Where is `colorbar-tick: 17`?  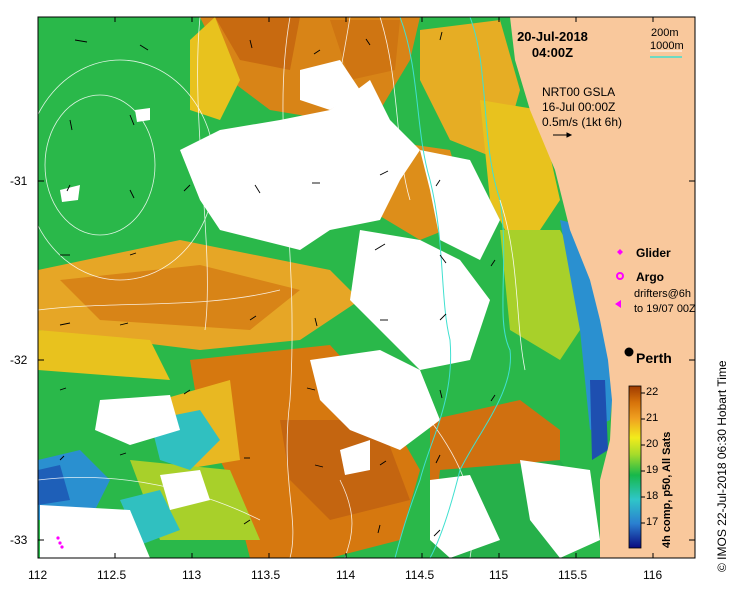
colorbar-tick: 17 is located at coordinates (652, 522).